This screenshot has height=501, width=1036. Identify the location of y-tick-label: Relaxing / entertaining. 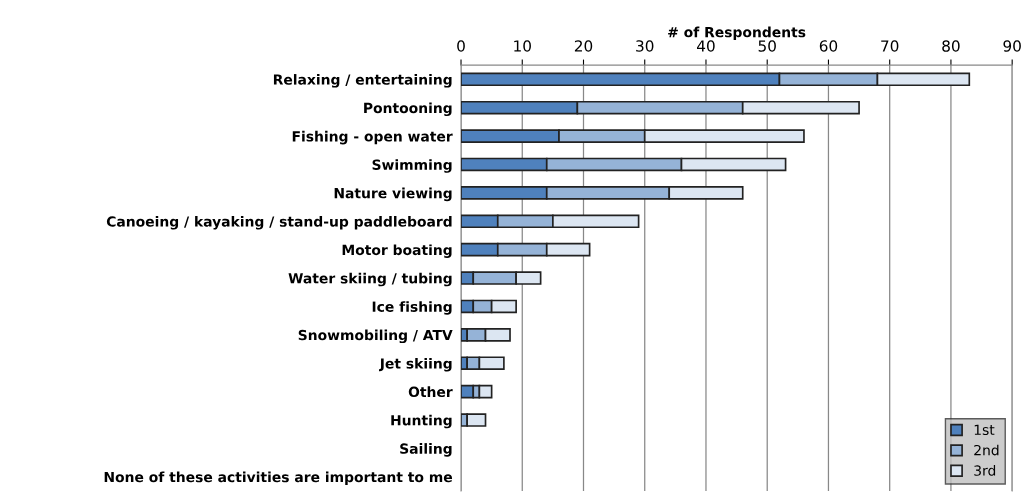
(362, 81).